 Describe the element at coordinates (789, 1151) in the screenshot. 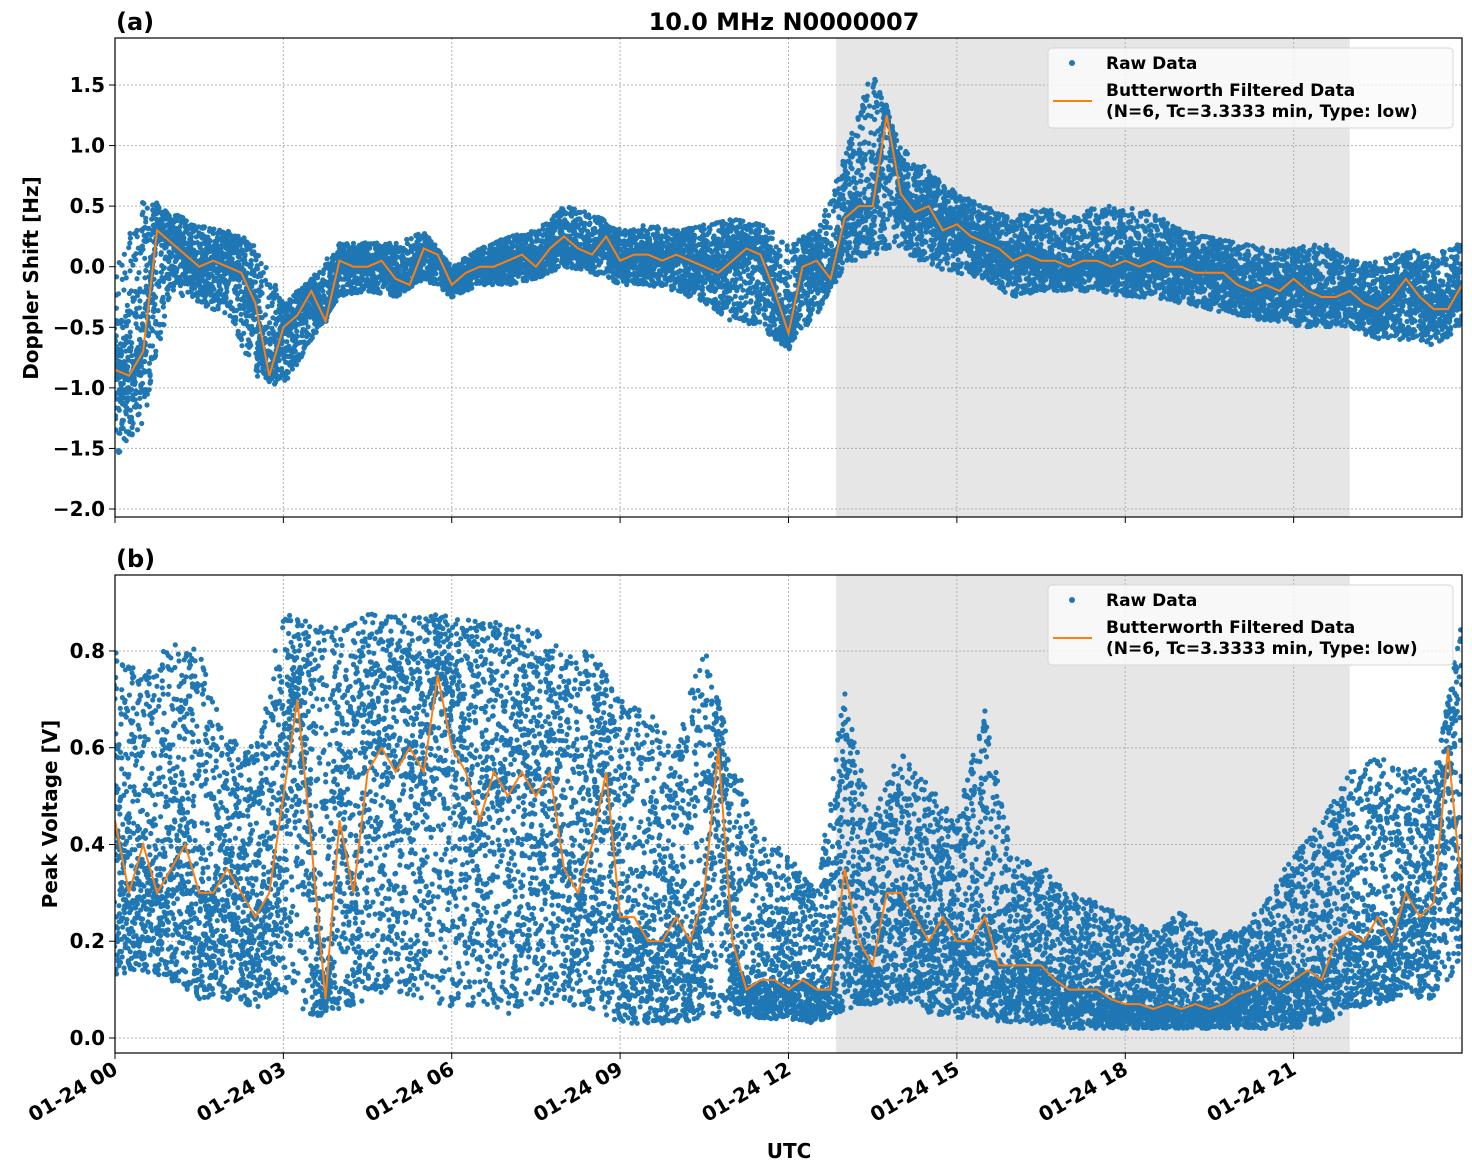

I see `x-axis-label: UTC` at that location.